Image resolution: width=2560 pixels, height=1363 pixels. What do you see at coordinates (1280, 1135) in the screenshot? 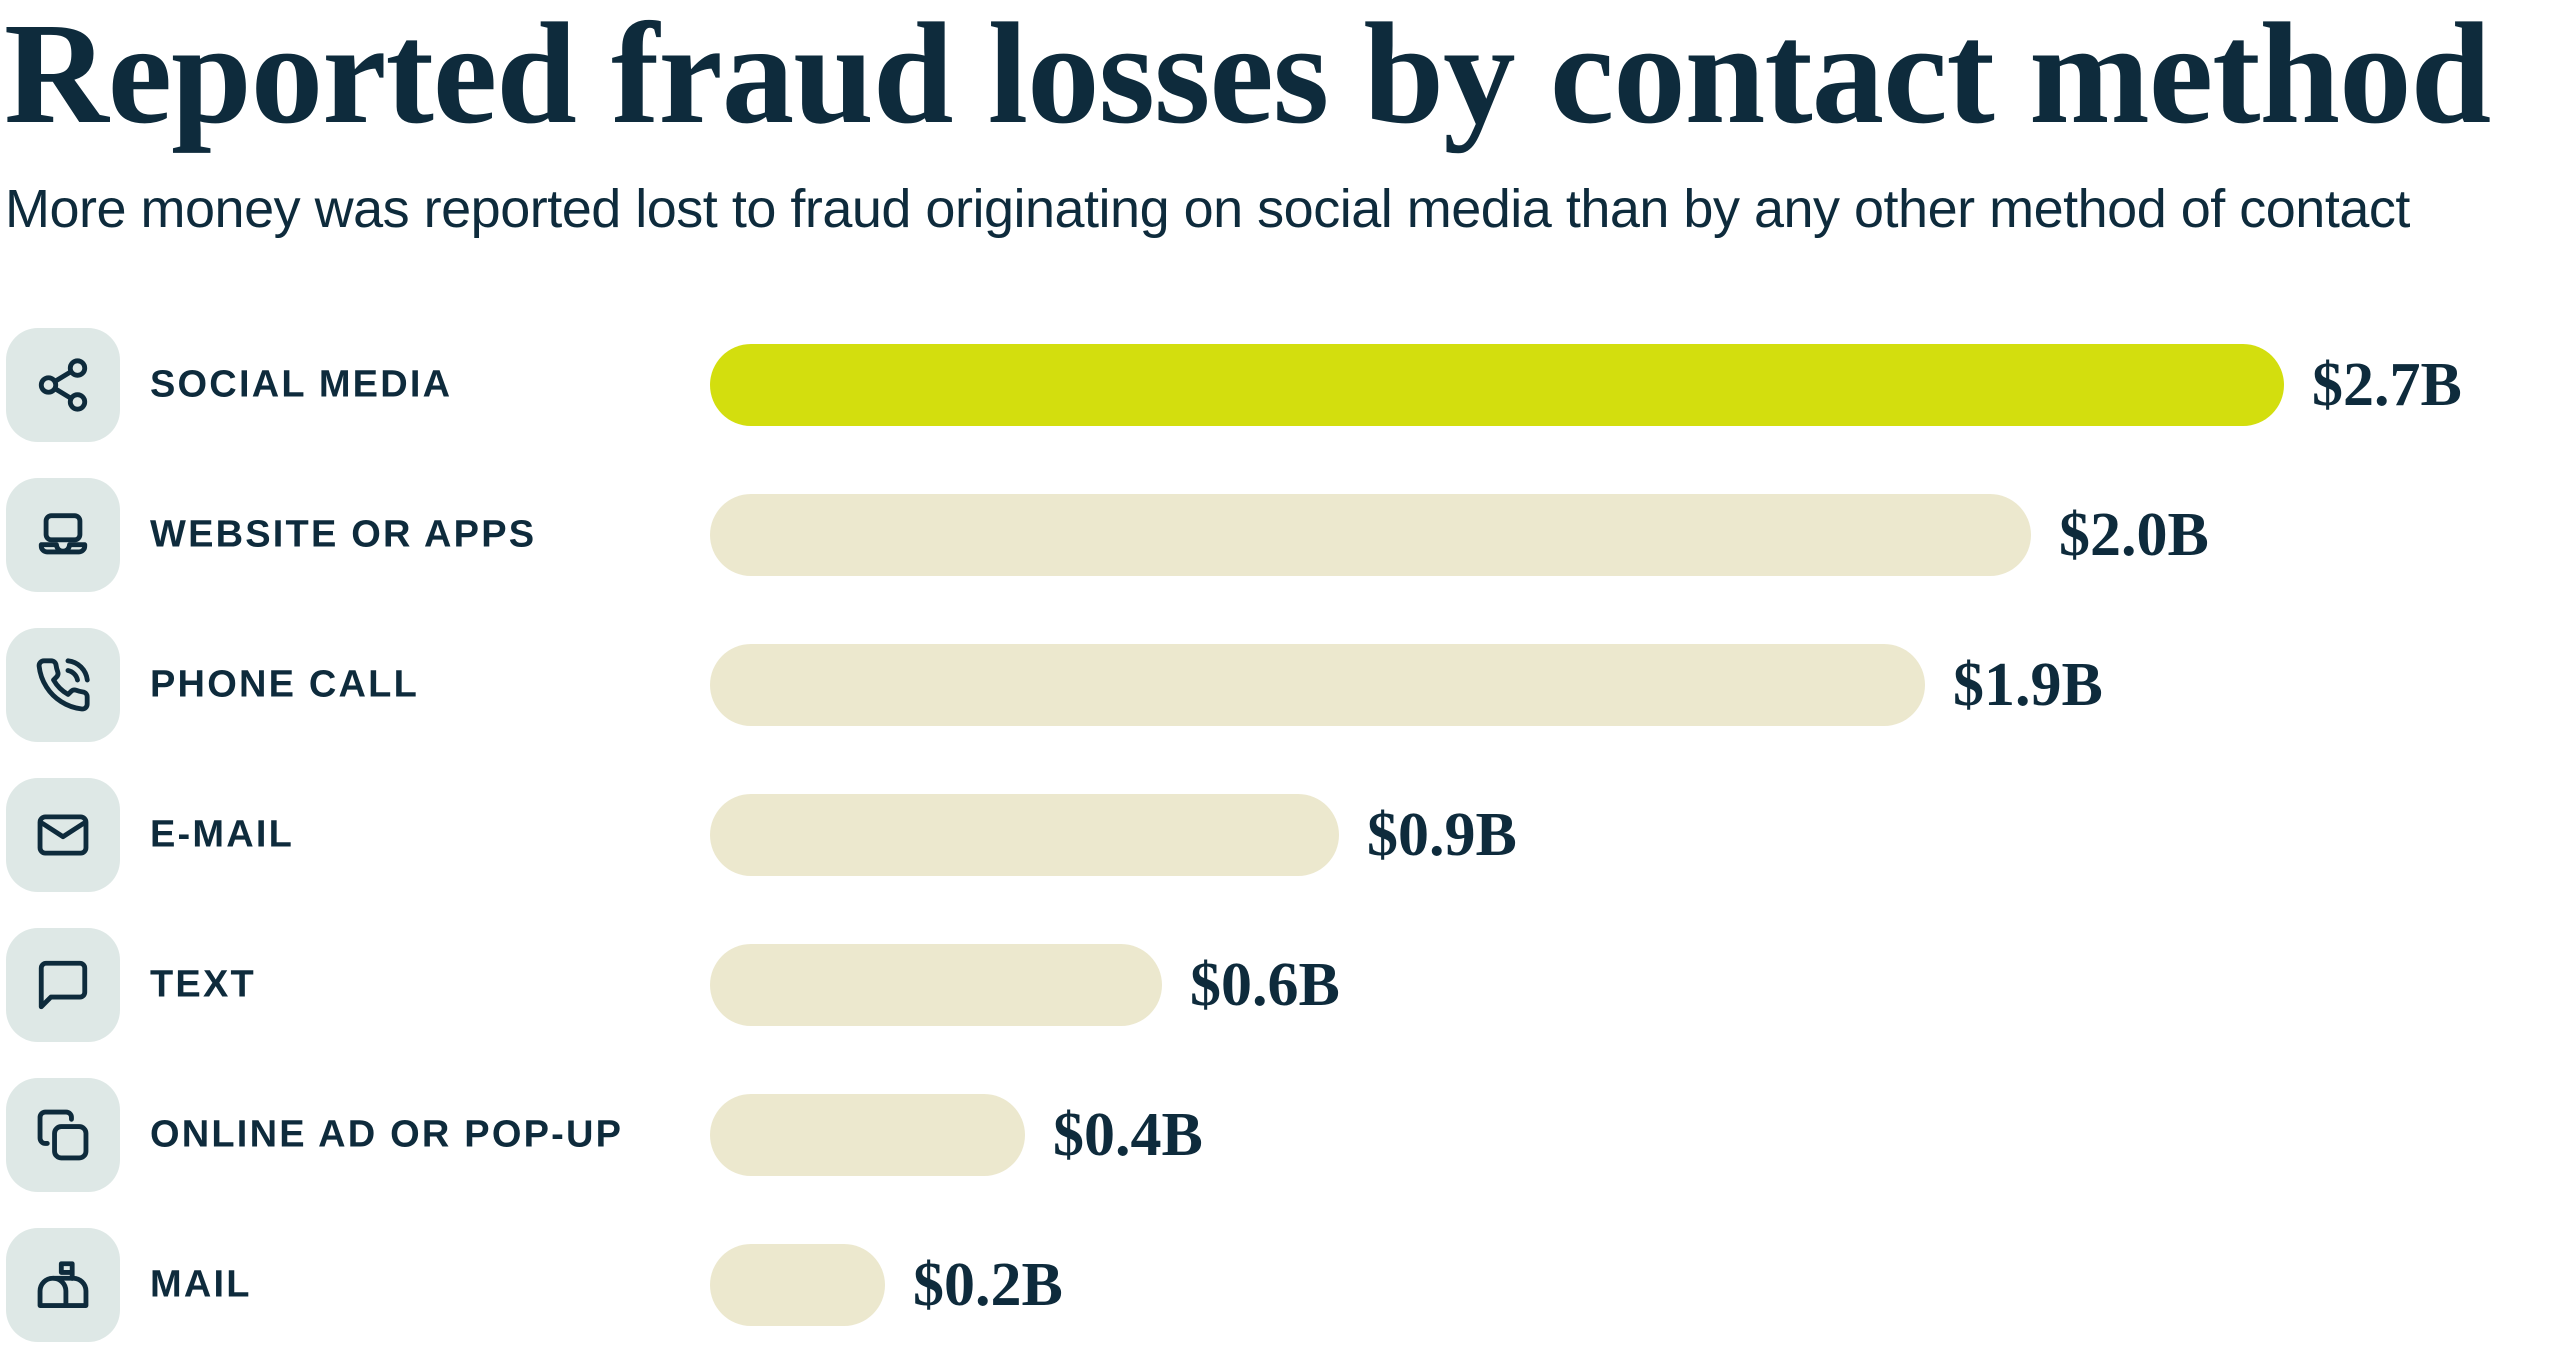
I see `chart-row-online-ad-or-pop-up: ONLINE AD OR POP-UP $0.4B` at bounding box center [1280, 1135].